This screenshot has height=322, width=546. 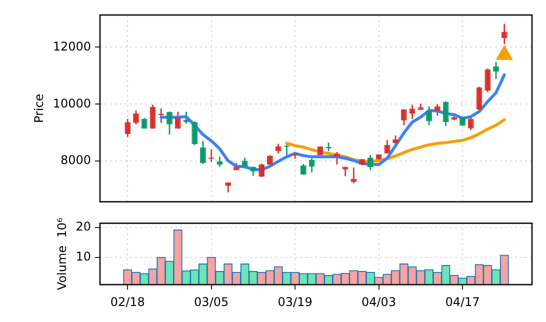 I want to click on x-tick-label: 04/17, so click(x=462, y=301).